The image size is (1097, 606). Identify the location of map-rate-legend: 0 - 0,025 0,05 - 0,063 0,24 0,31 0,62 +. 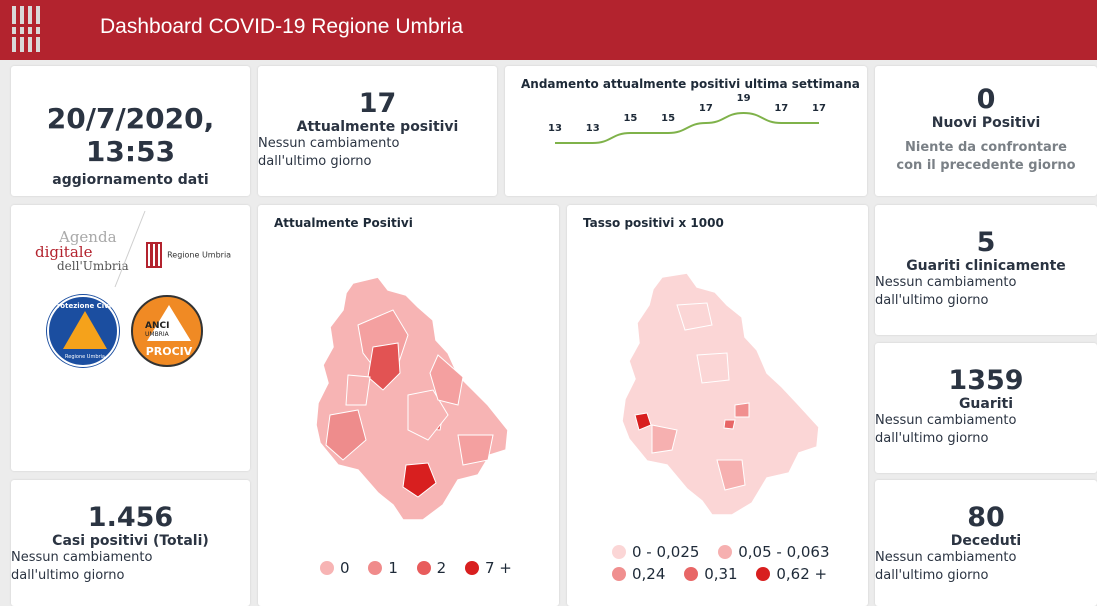
(732, 563).